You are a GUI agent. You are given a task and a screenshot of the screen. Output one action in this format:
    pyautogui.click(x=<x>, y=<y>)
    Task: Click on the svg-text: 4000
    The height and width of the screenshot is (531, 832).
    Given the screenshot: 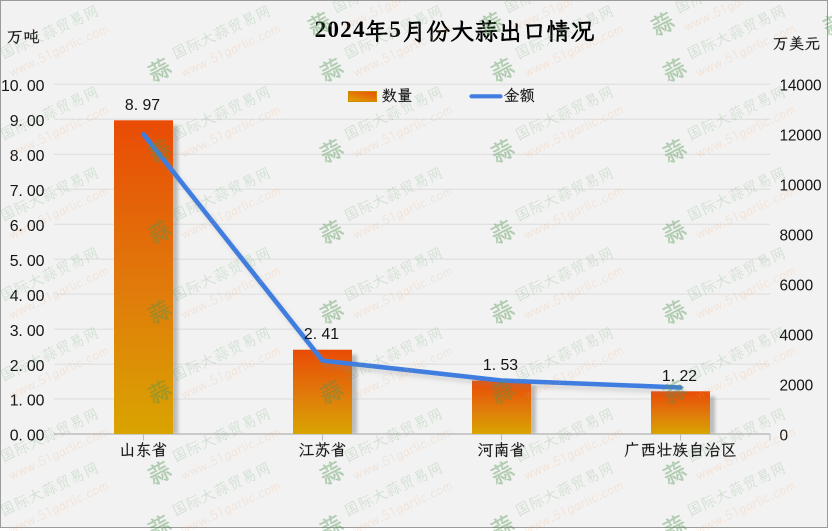 What is the action you would take?
    pyautogui.click(x=796, y=335)
    